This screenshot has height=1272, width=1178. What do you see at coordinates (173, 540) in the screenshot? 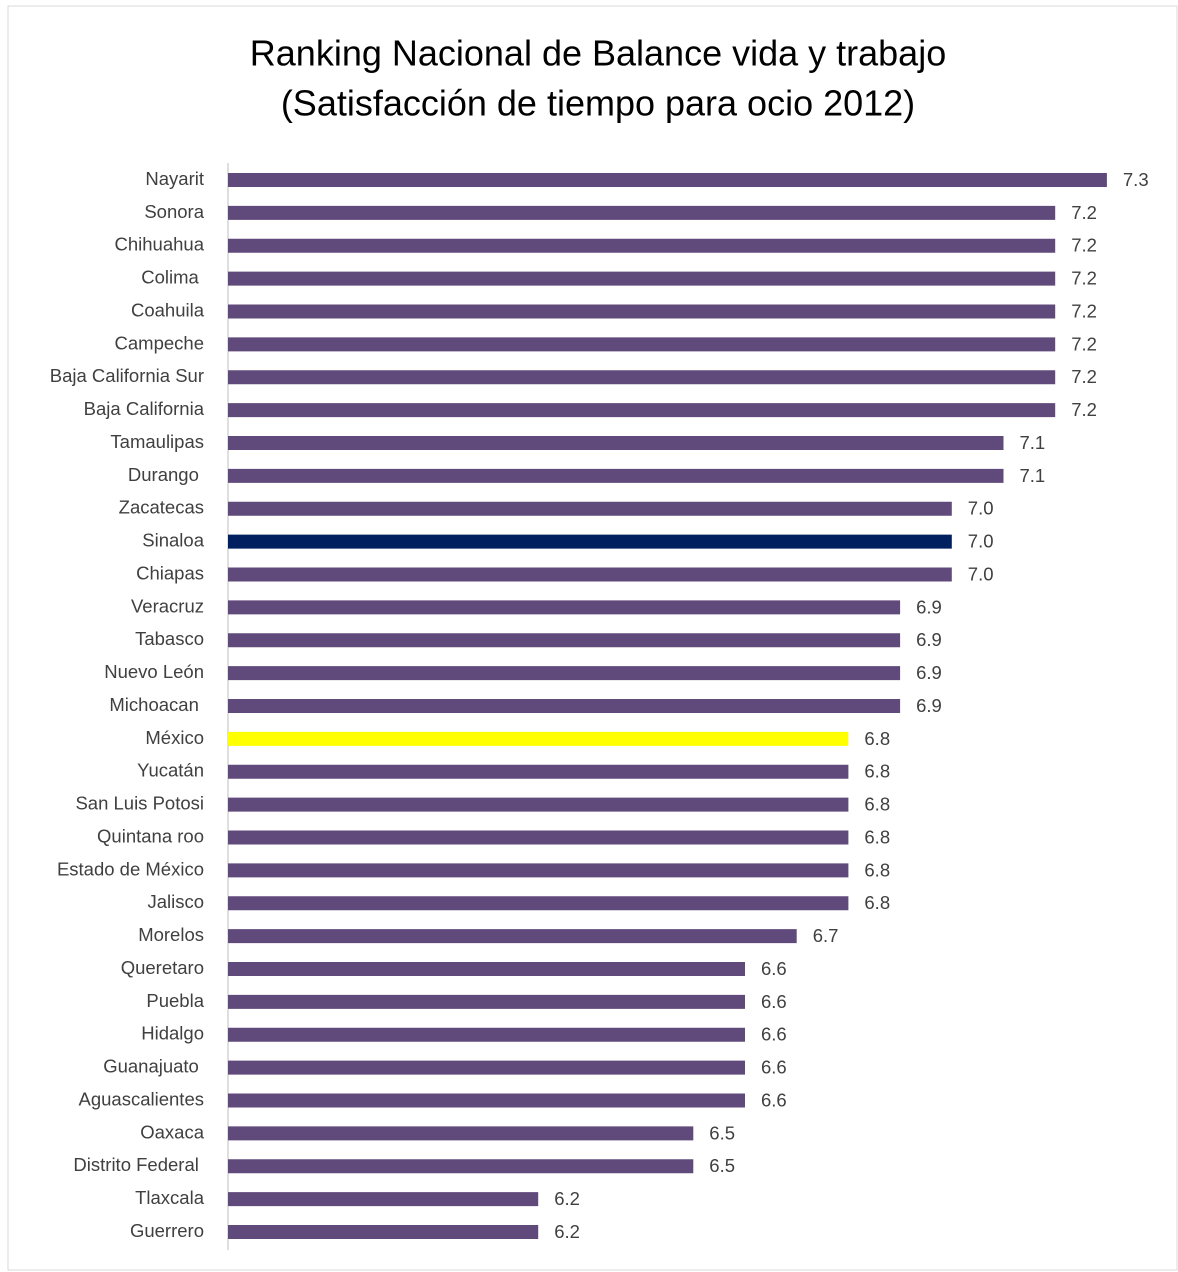
I see `category-label: Sinaloa` at bounding box center [173, 540].